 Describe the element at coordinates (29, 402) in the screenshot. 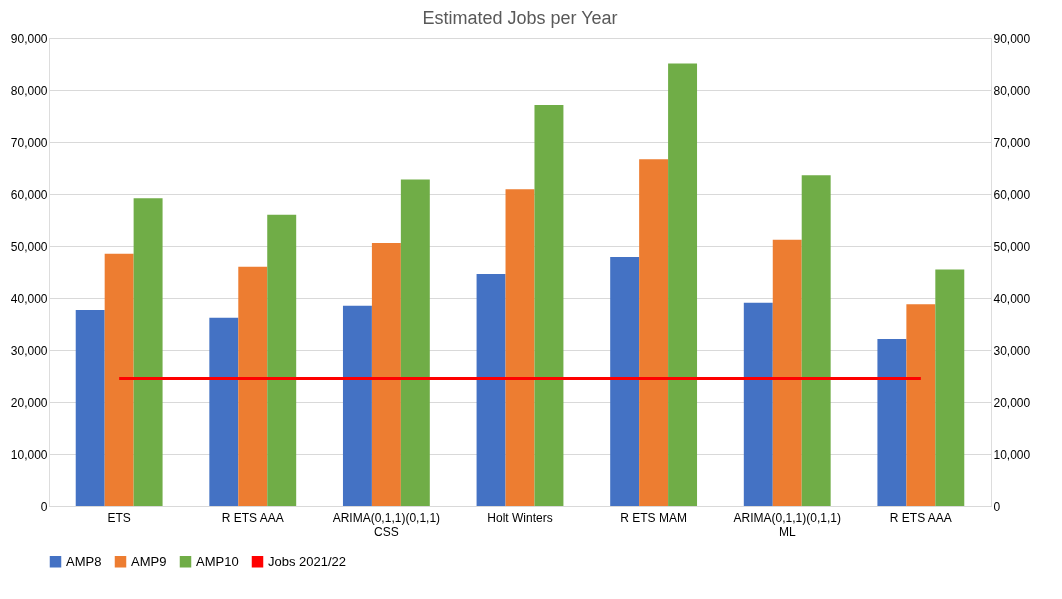

I see `y-tick-label: 20,000` at that location.